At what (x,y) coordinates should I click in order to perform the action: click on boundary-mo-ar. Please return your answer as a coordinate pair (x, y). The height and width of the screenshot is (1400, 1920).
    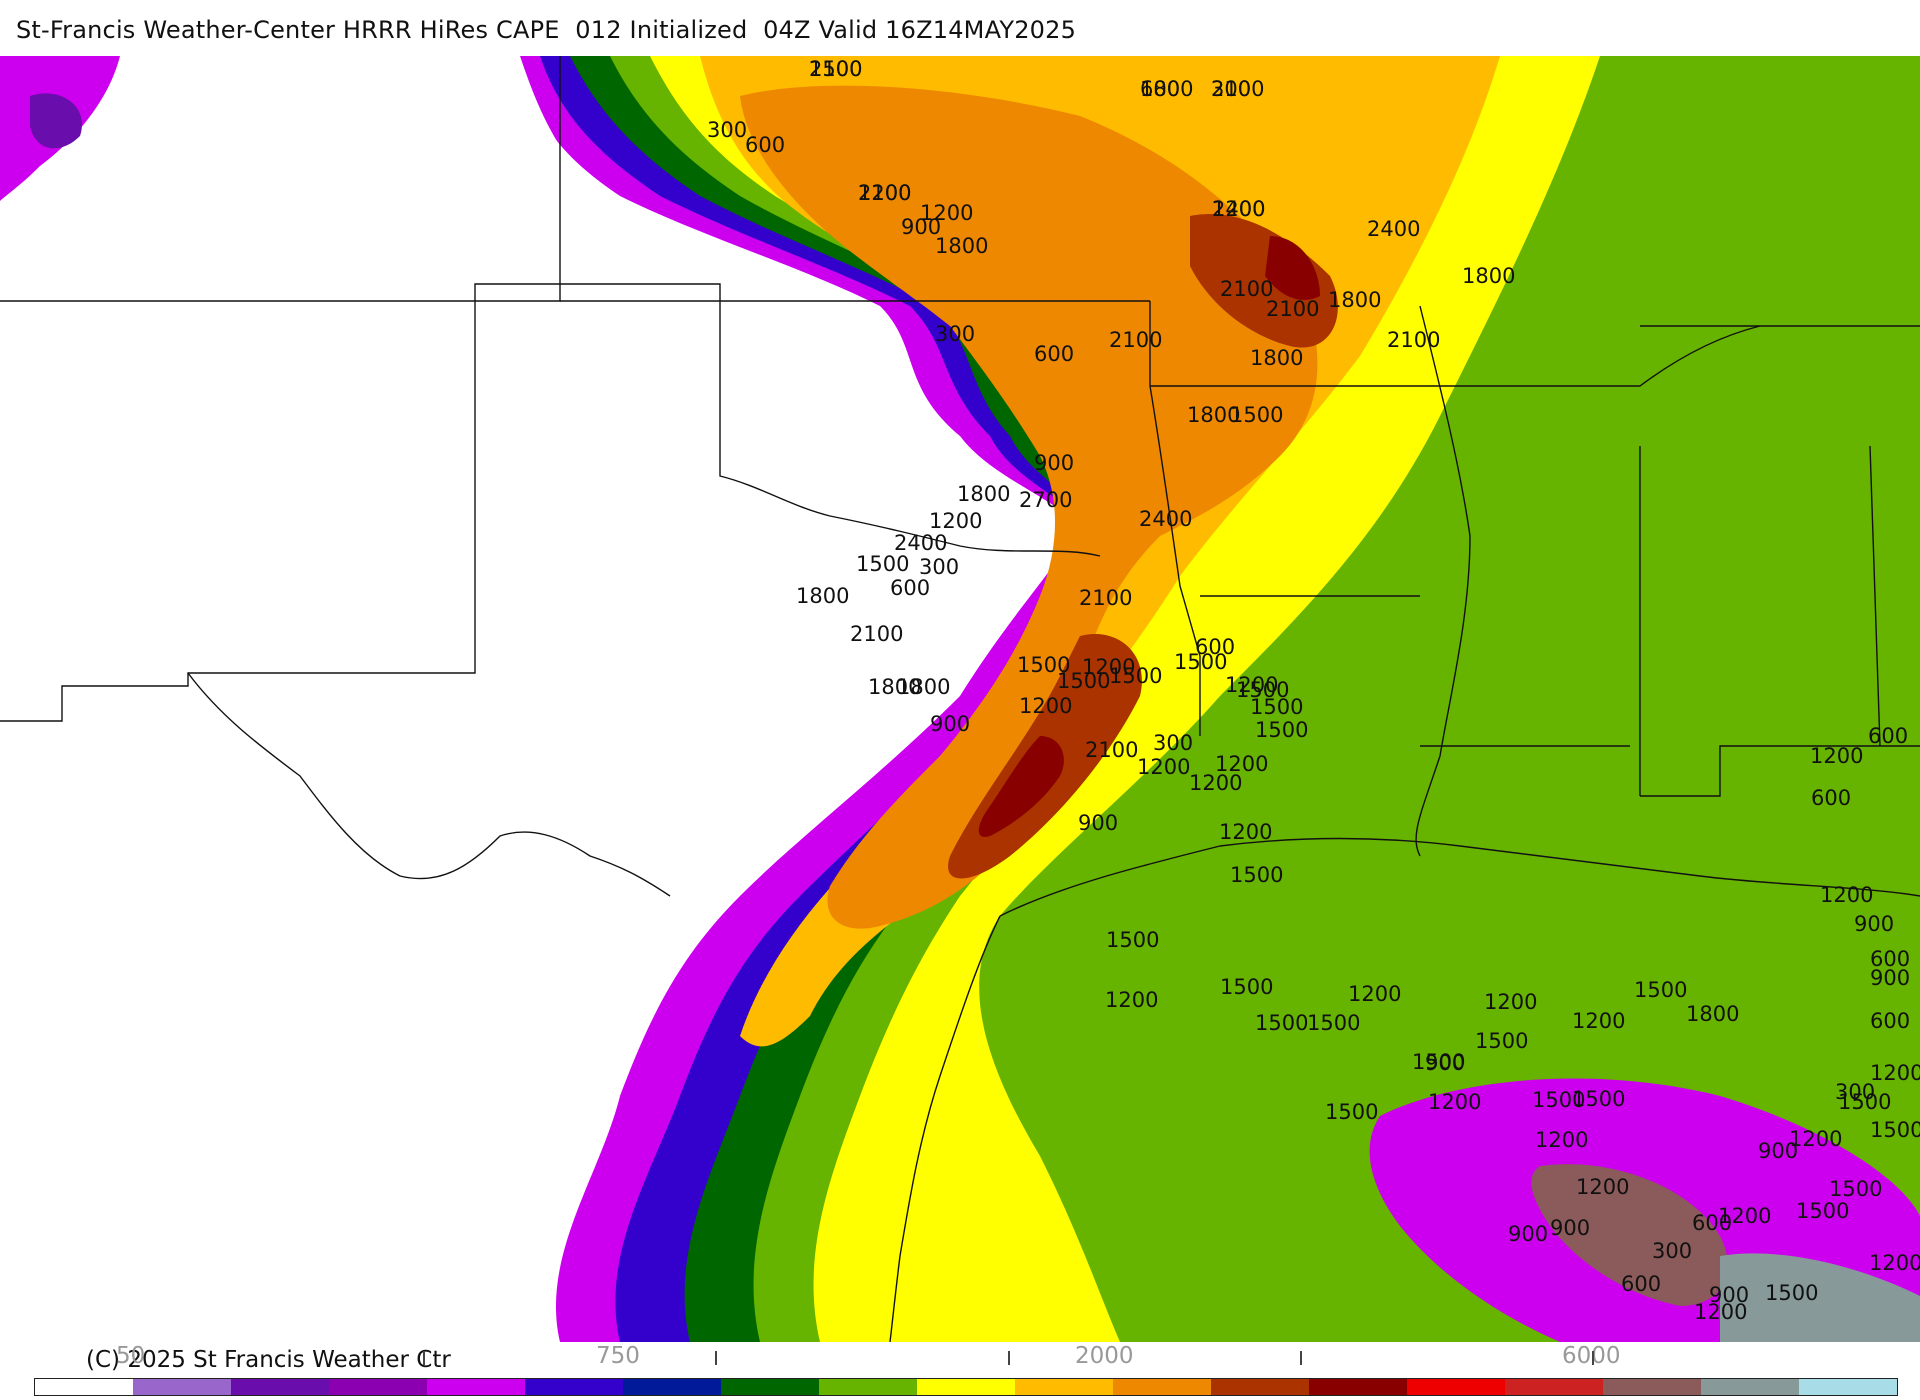
    Looking at the image, I should click on (1455, 356).